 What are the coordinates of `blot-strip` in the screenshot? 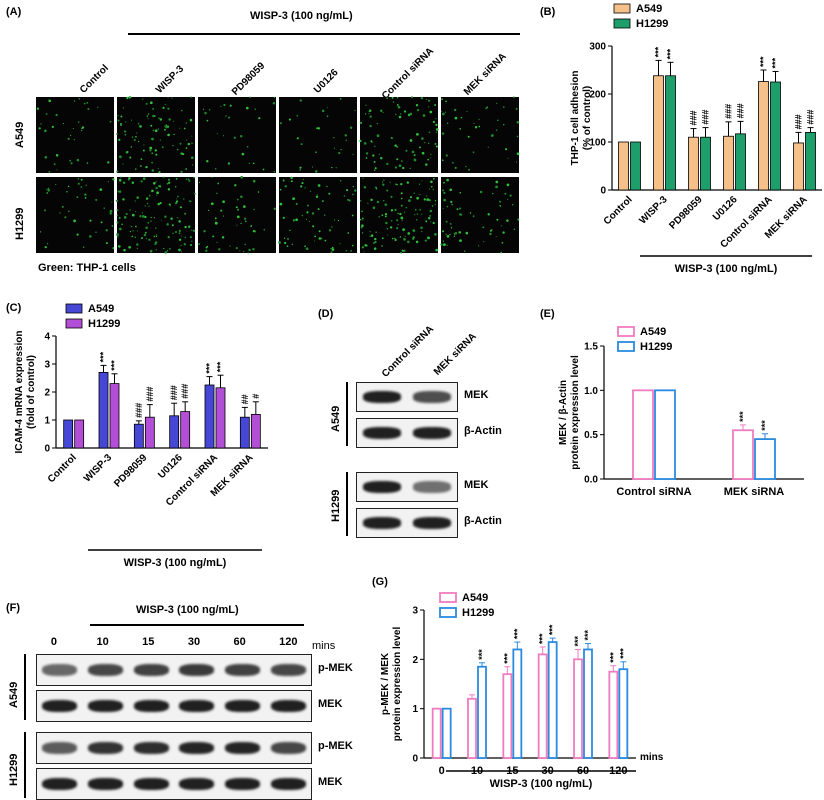 It's located at (174, 748).